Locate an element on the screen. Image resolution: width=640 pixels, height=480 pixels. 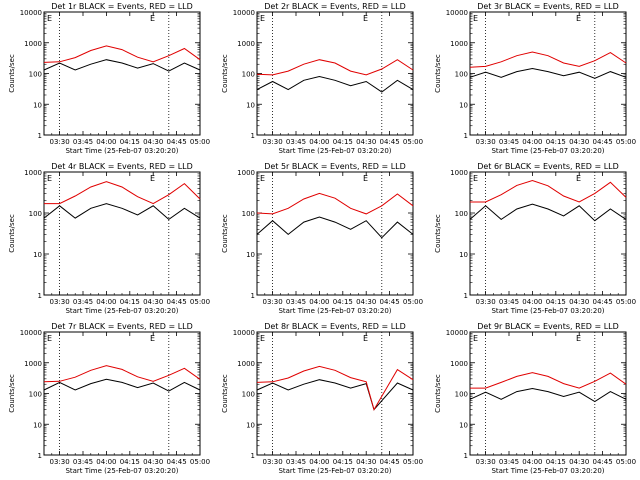
chart-title: Det 1r BLACK = Events, RED = LLD is located at coordinates (122, 6).